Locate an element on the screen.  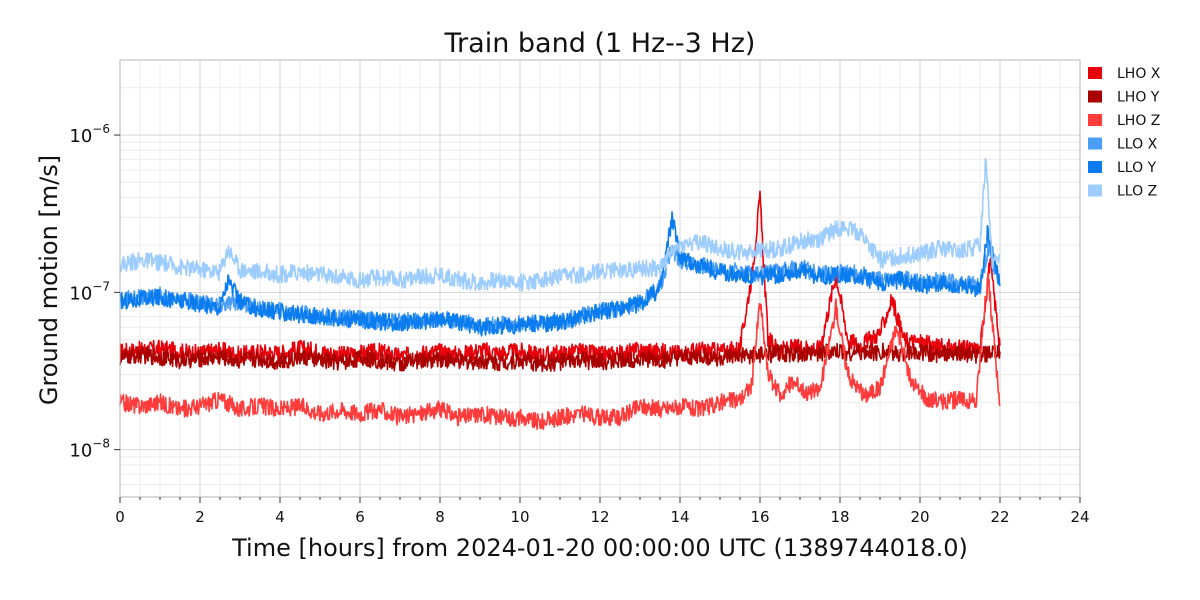
y-axis-label: Ground motion [m/s] is located at coordinates (49, 280).